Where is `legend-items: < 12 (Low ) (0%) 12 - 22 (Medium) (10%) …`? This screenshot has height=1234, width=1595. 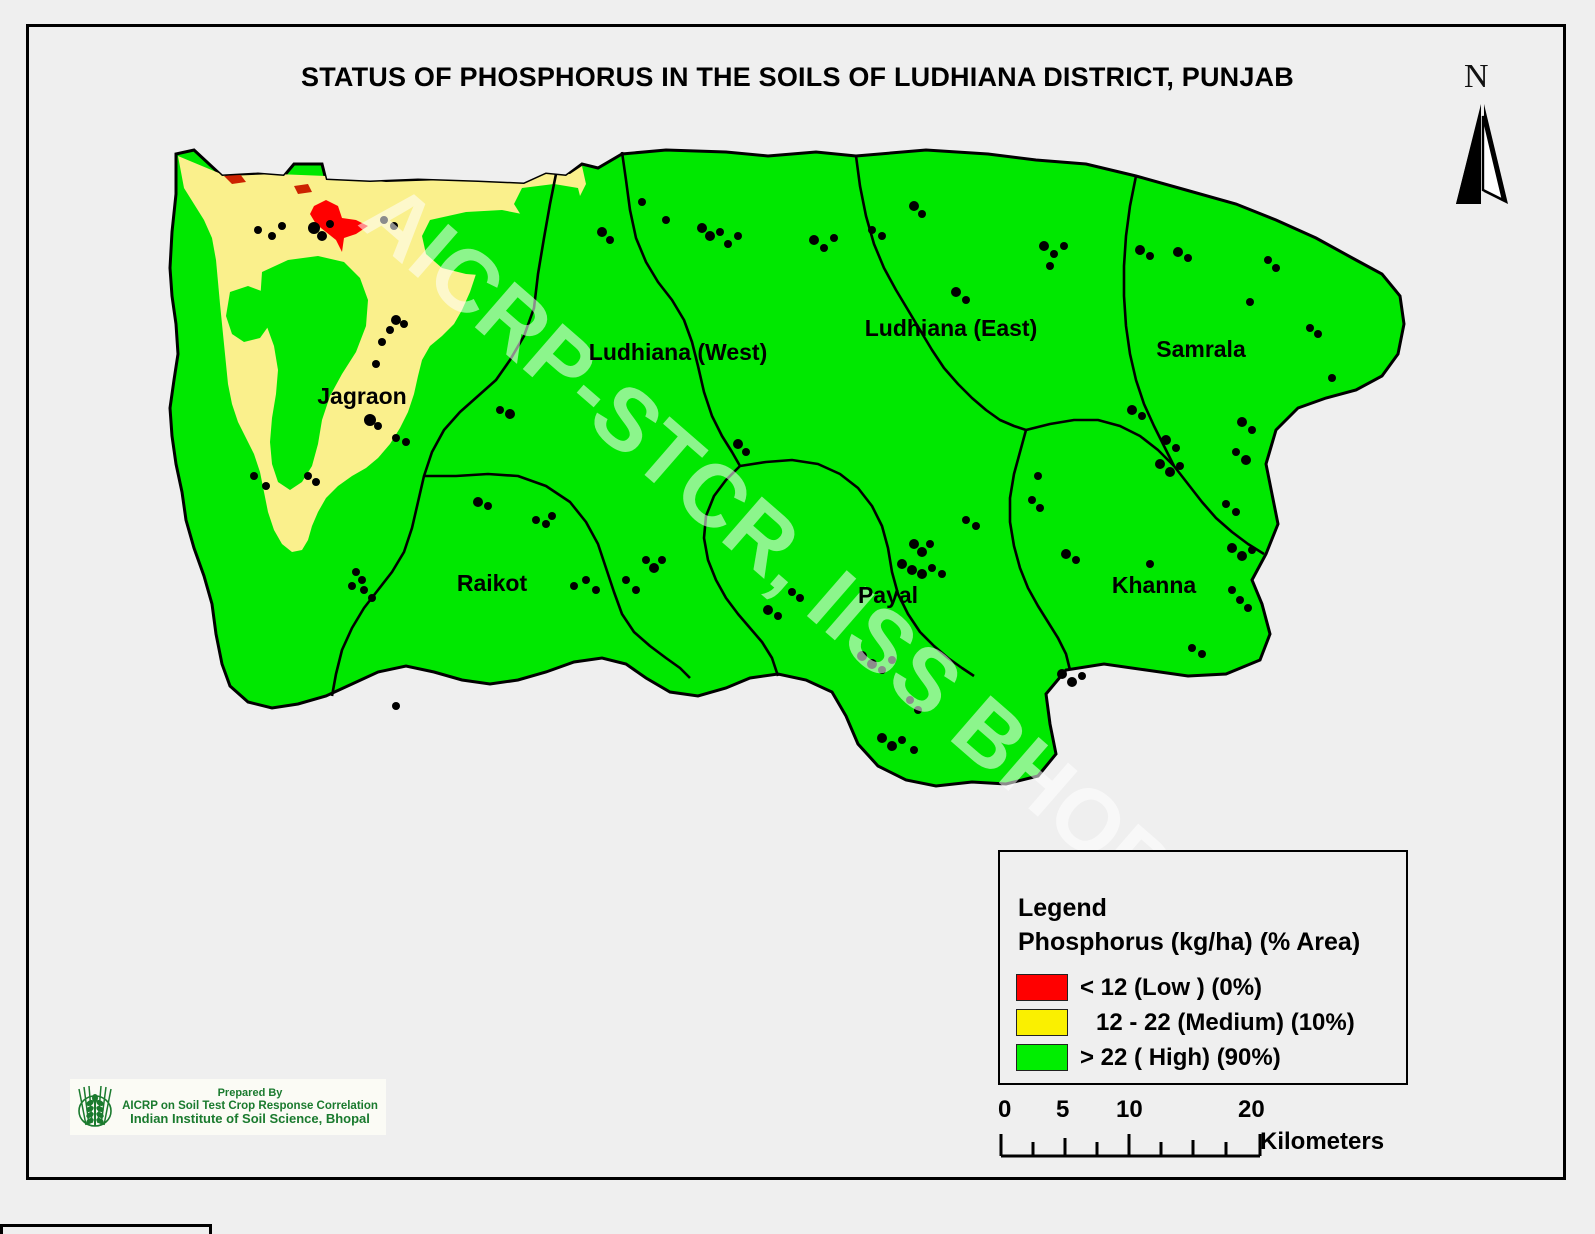
legend-items: < 12 (Low ) (0%) 12 - 22 (Medium) (10%) … is located at coordinates (1208, 1022).